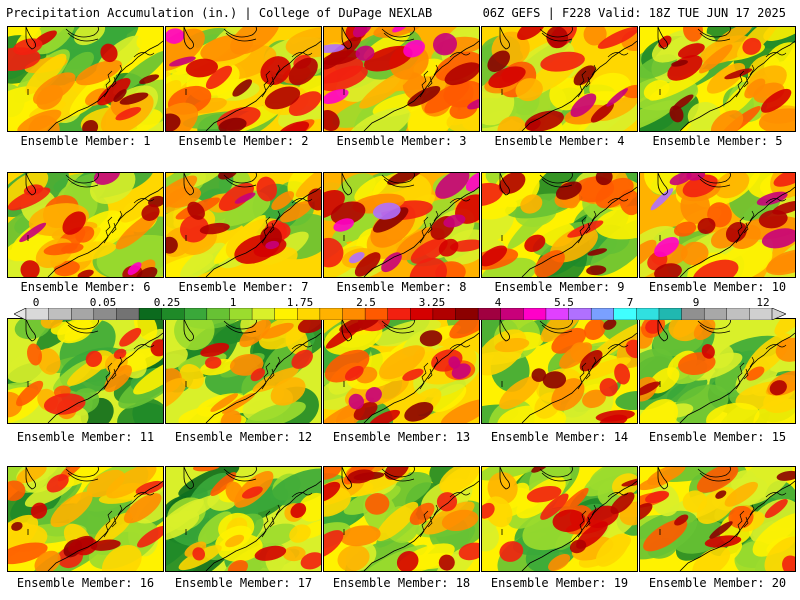 Image resolution: width=800 pixels, height=600 pixels. I want to click on member-number: 6, so click(147, 287).